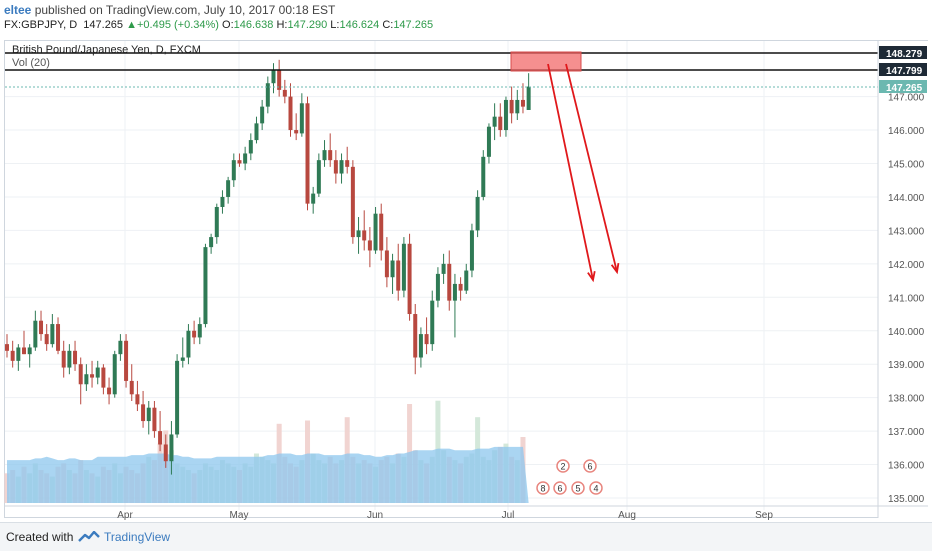 The width and height of the screenshot is (932, 551). I want to click on tradingview-logo-icon, so click(89, 536).